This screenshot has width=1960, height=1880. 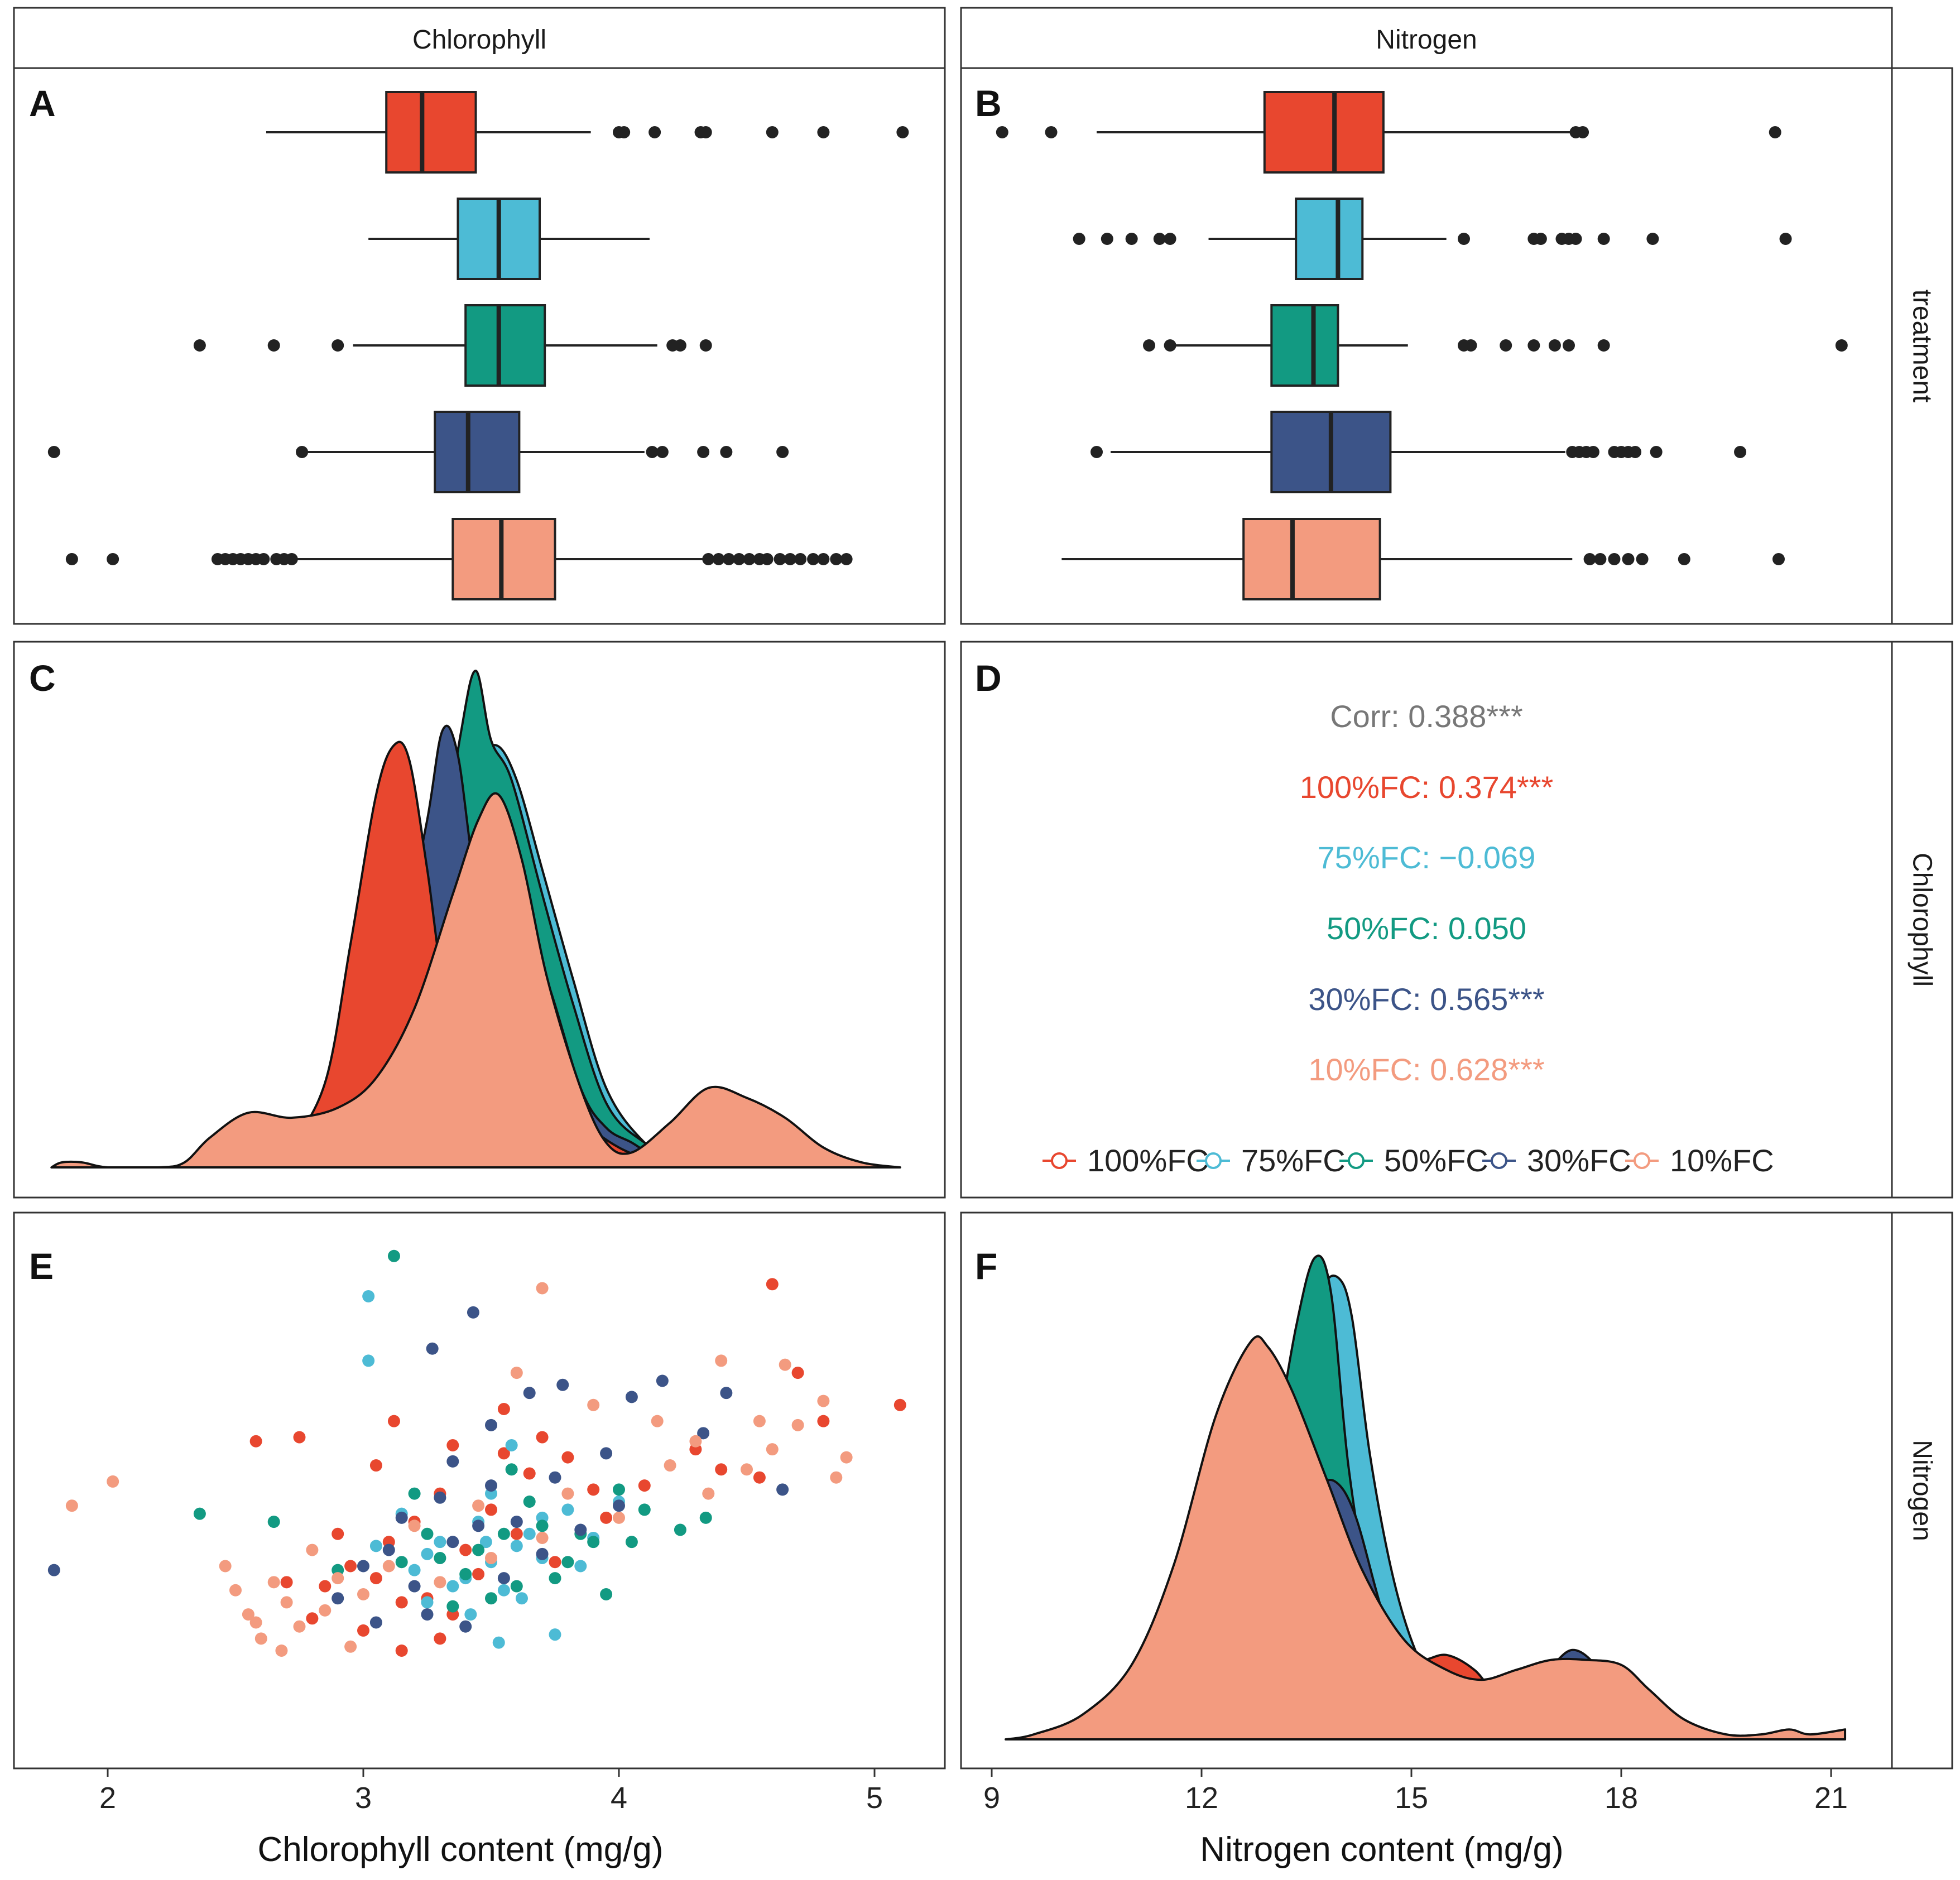 I want to click on strip-top-left: Chlorophyll, so click(x=479, y=38).